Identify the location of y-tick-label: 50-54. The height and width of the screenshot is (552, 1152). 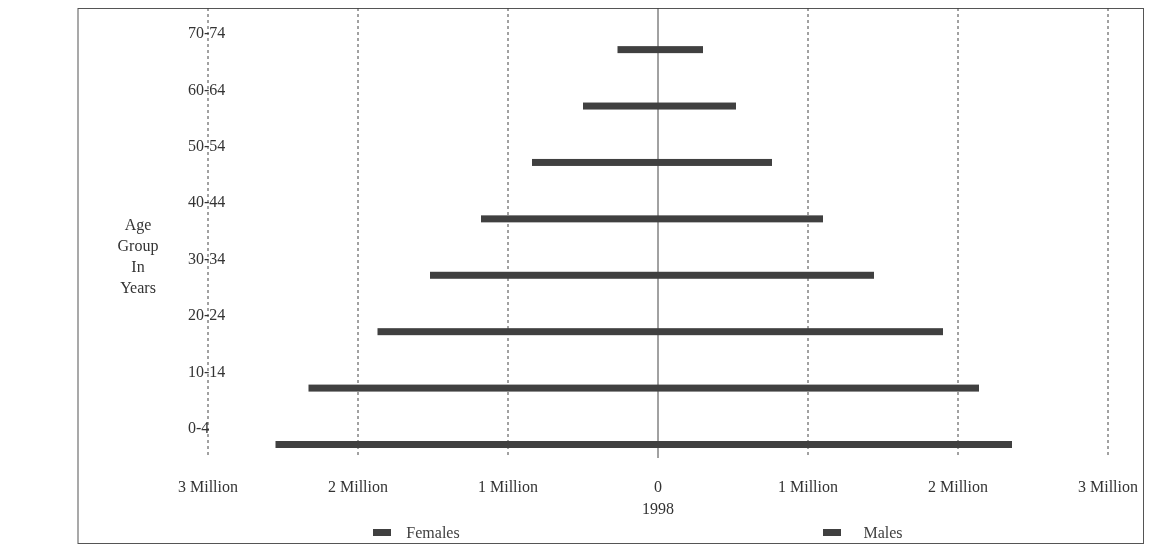
(207, 145).